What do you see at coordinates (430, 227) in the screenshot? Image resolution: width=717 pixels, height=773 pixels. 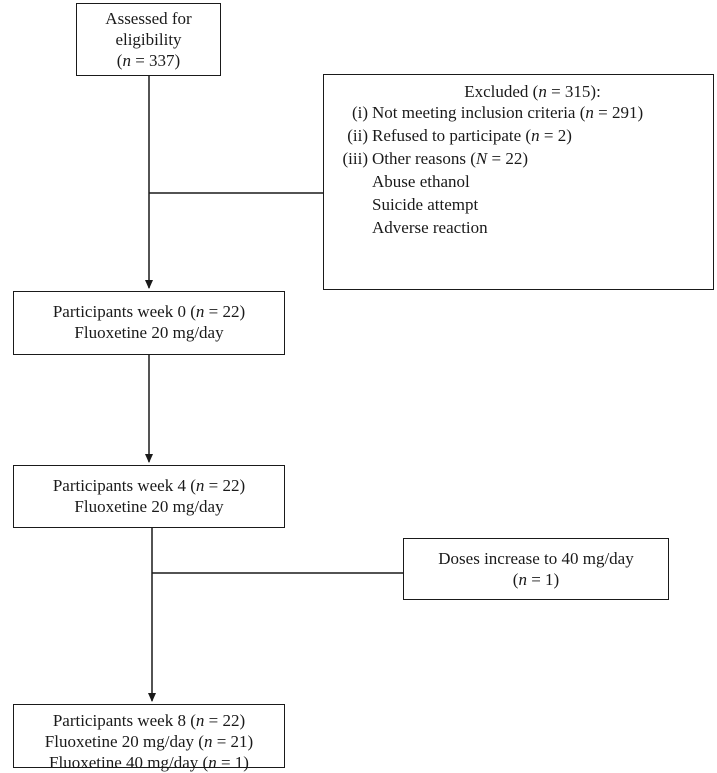 I see `excluded-reason-text: Adverse reaction` at bounding box center [430, 227].